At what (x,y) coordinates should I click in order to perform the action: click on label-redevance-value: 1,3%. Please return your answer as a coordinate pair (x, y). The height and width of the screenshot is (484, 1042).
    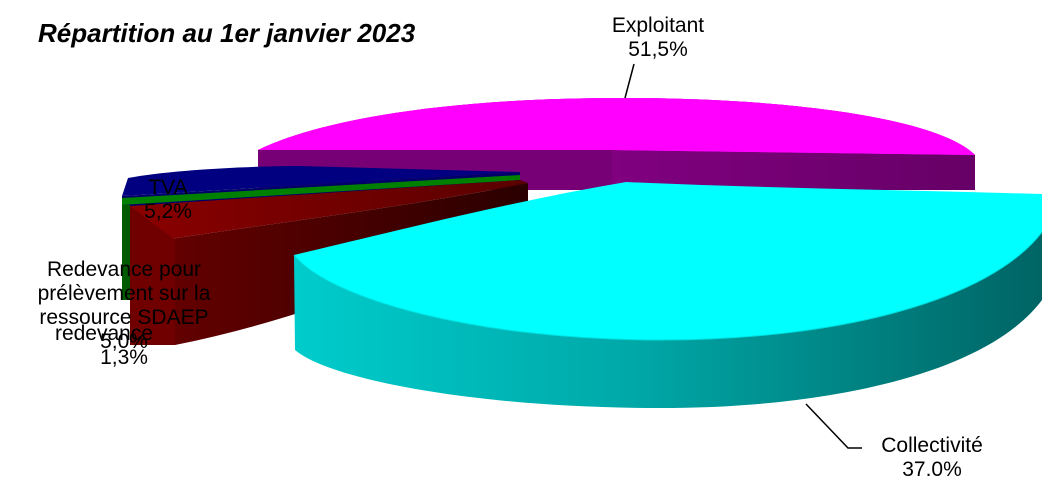
    Looking at the image, I should click on (124, 357).